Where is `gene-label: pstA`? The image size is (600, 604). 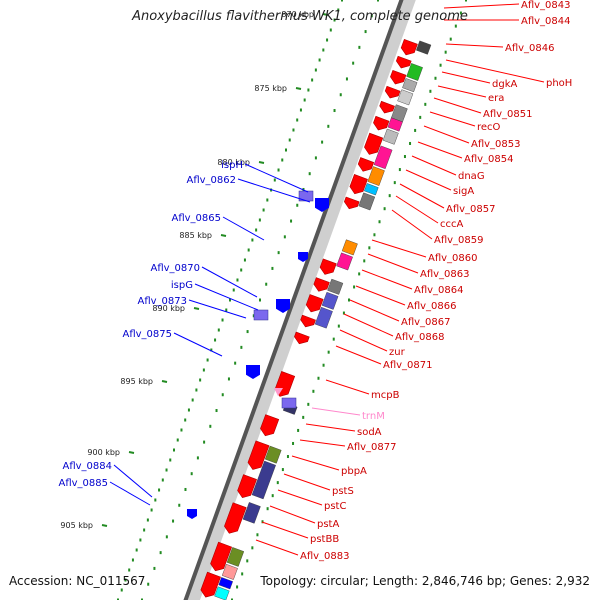
gene-label: pstA is located at coordinates (328, 524).